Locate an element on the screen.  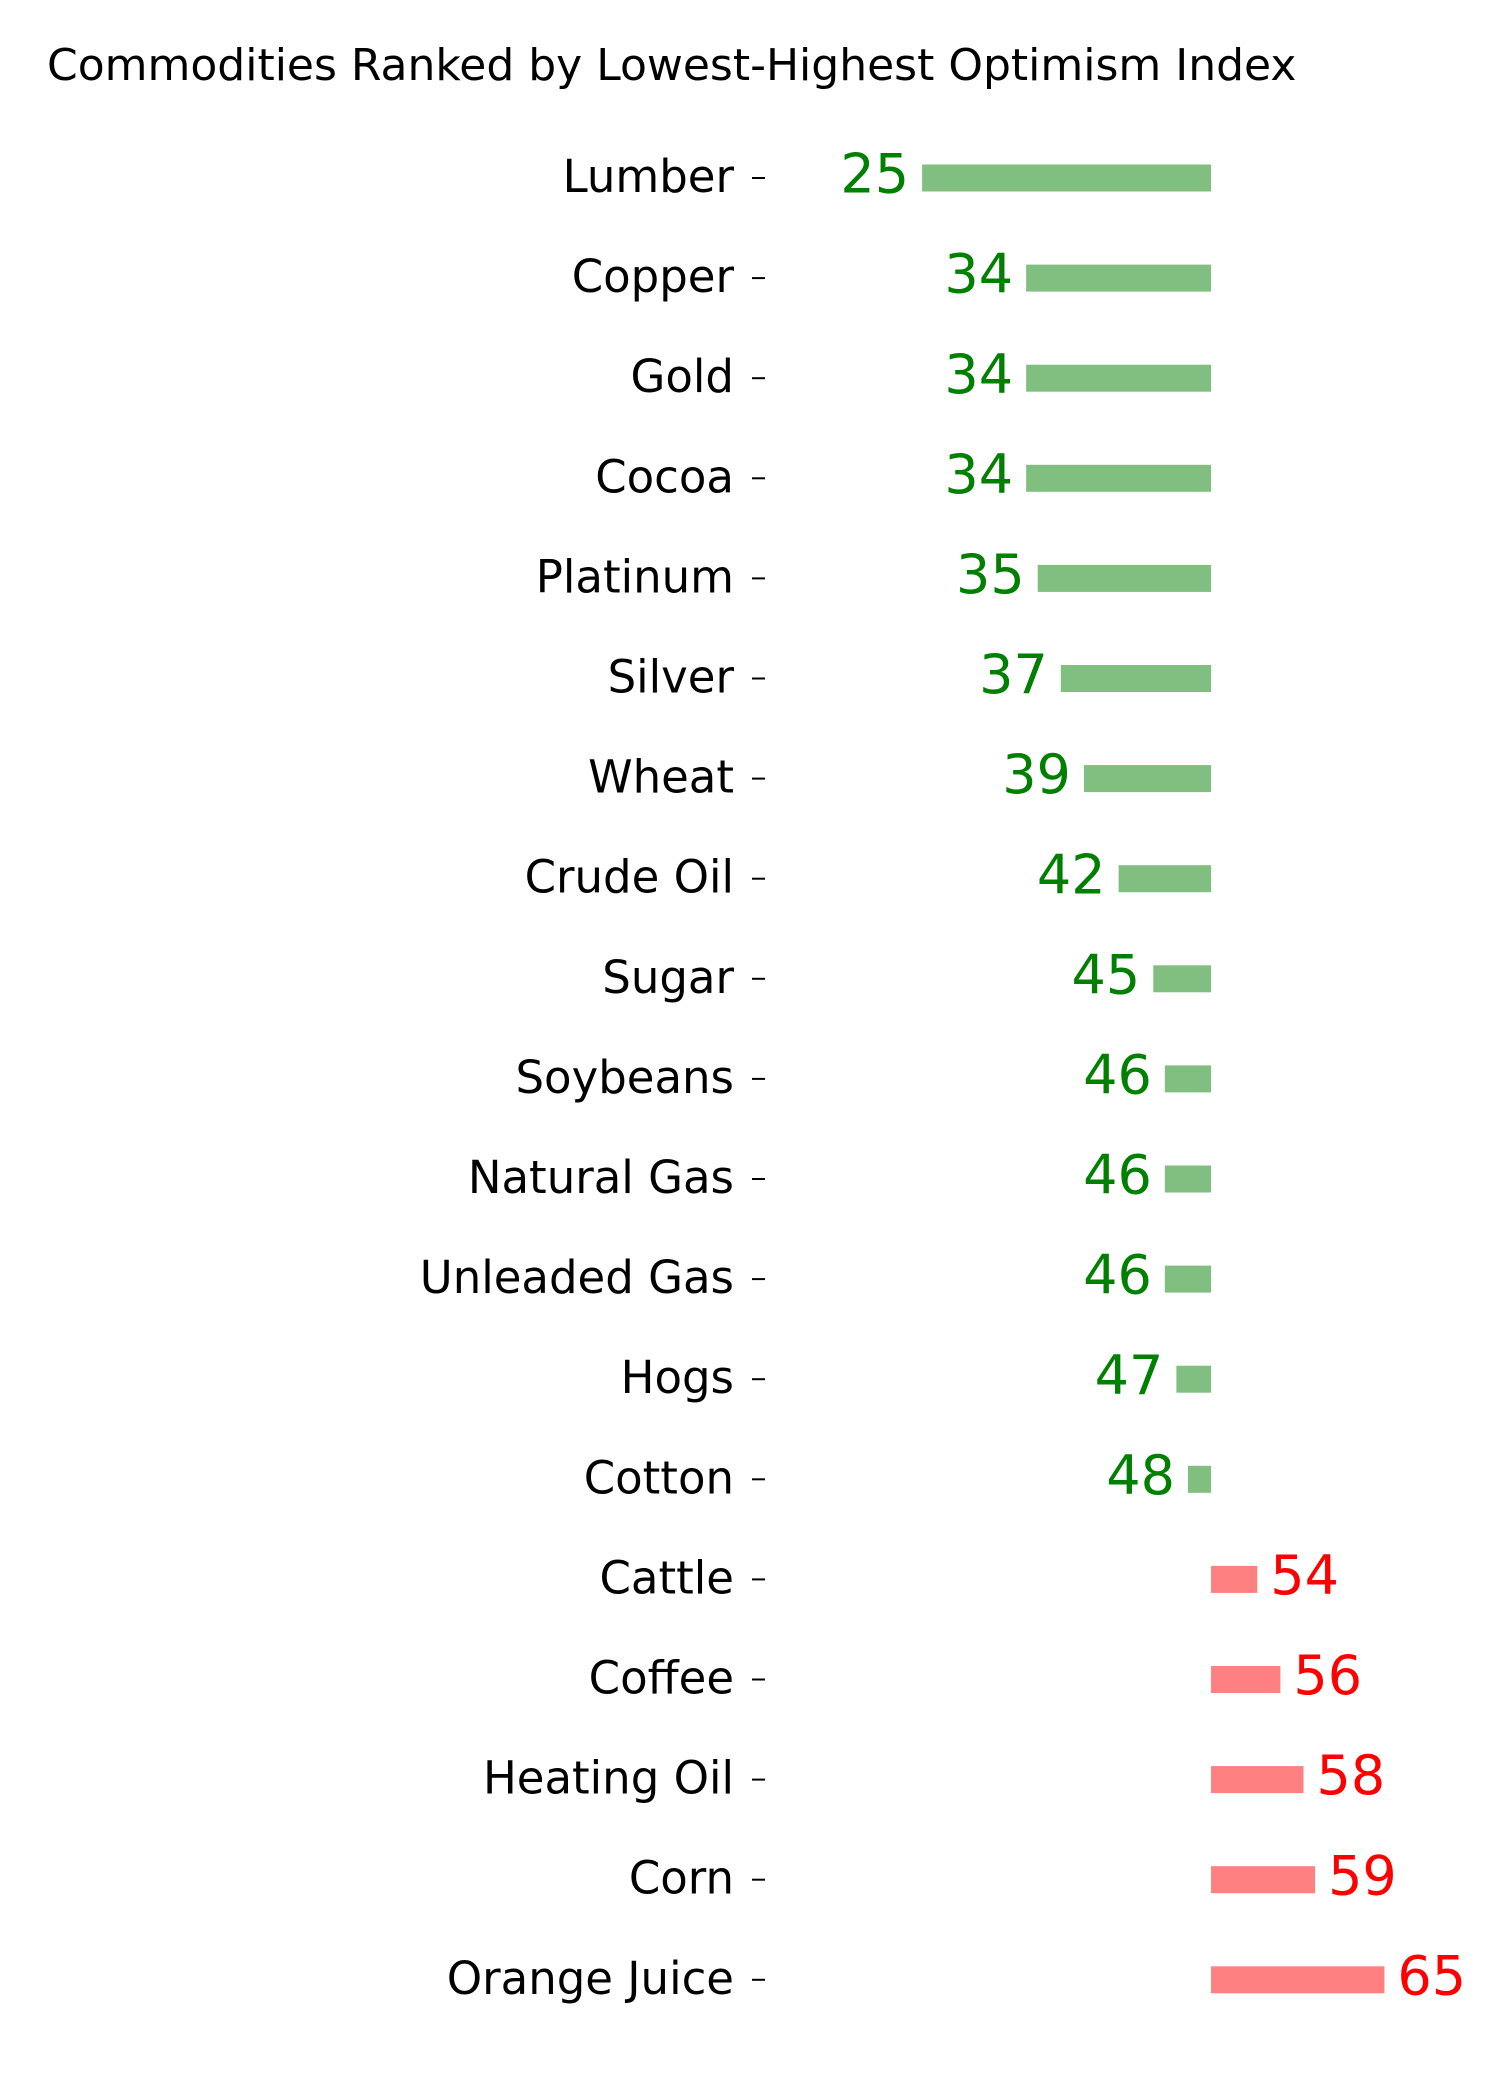
y-tick-label: Soybeans is located at coordinates (624, 1077).